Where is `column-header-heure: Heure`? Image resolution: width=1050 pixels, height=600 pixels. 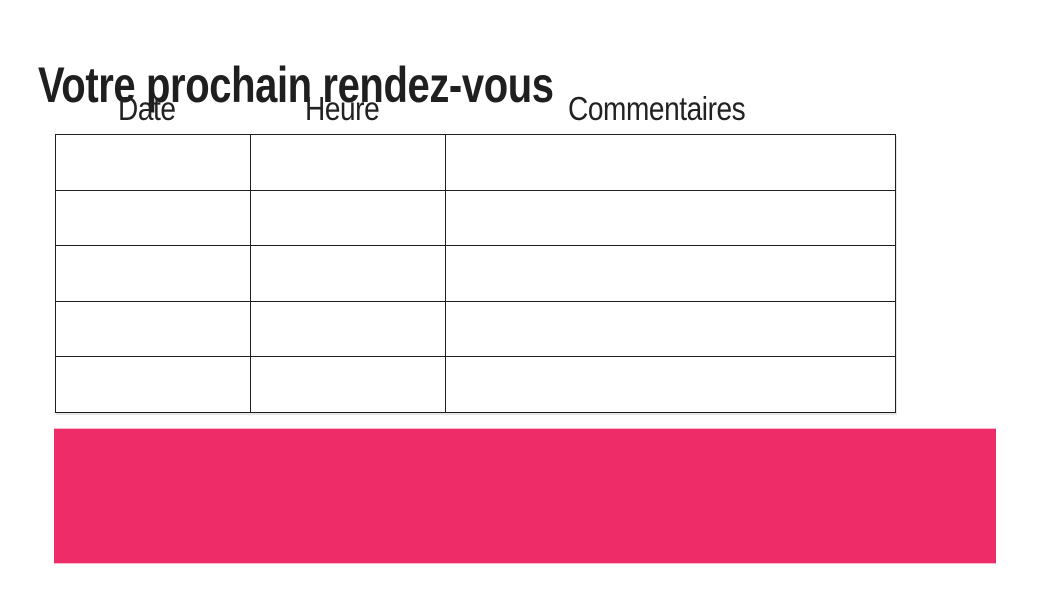 column-header-heure: Heure is located at coordinates (342, 108).